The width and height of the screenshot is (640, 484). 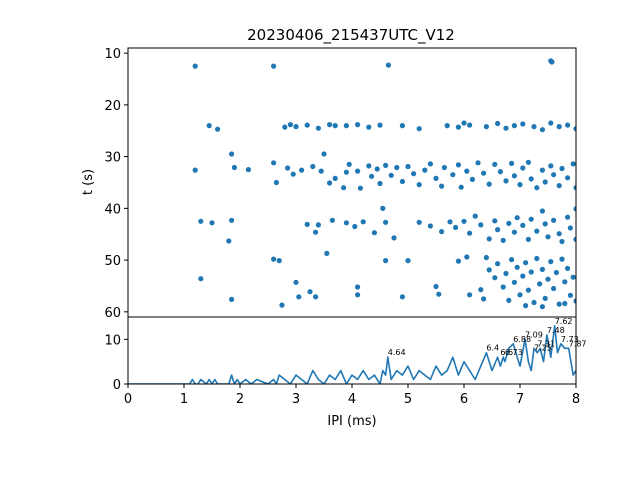 What do you see at coordinates (112, 340) in the screenshot?
I see `hist-y-tick-label: 10` at bounding box center [112, 340].